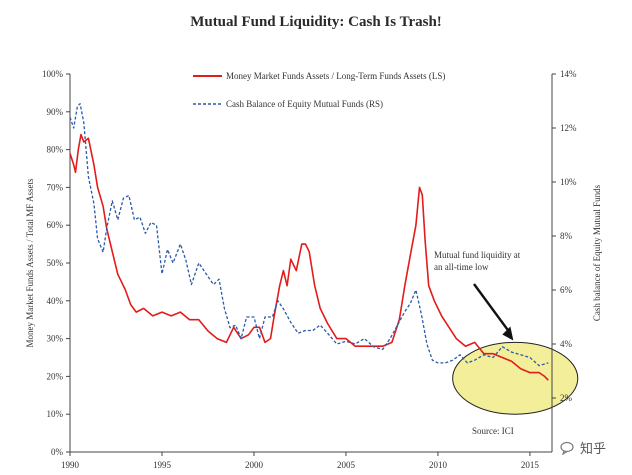  I want to click on watermark-text: 知乎, so click(593, 449).